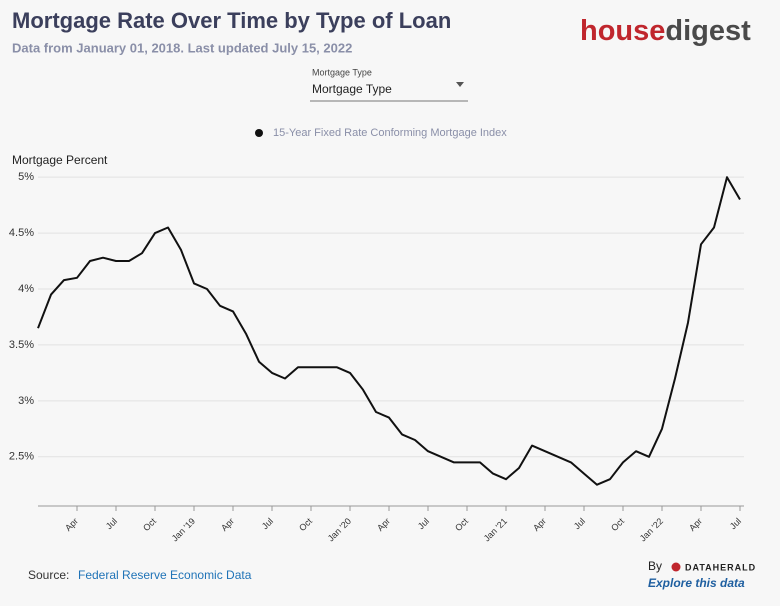 The width and height of the screenshot is (780, 606). Describe the element at coordinates (655, 566) in the screenshot. I see `by-label: By` at that location.